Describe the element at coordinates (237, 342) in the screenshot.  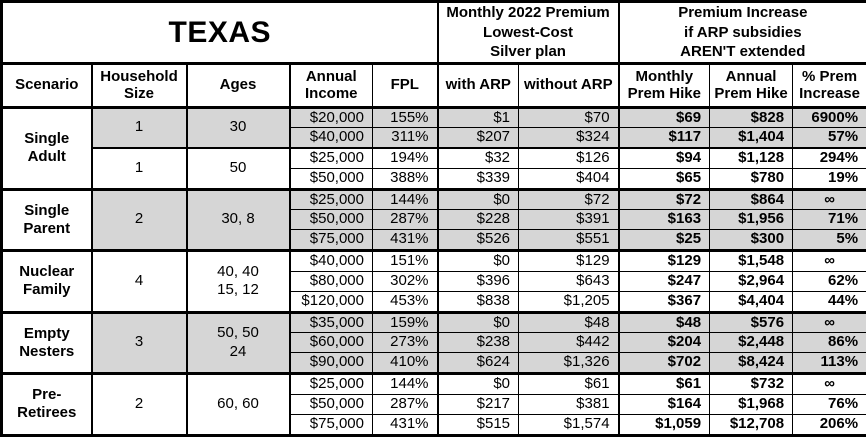
I see `ages-cell: 50, 50 24` at that location.